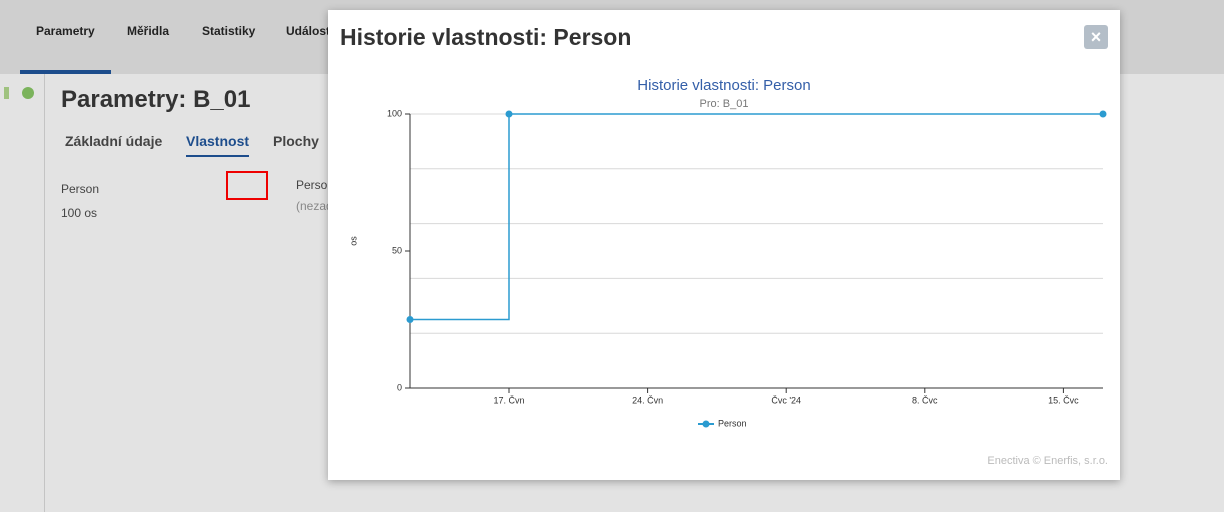  I want to click on chart-subtitle: Pro: B_01, so click(724, 104).